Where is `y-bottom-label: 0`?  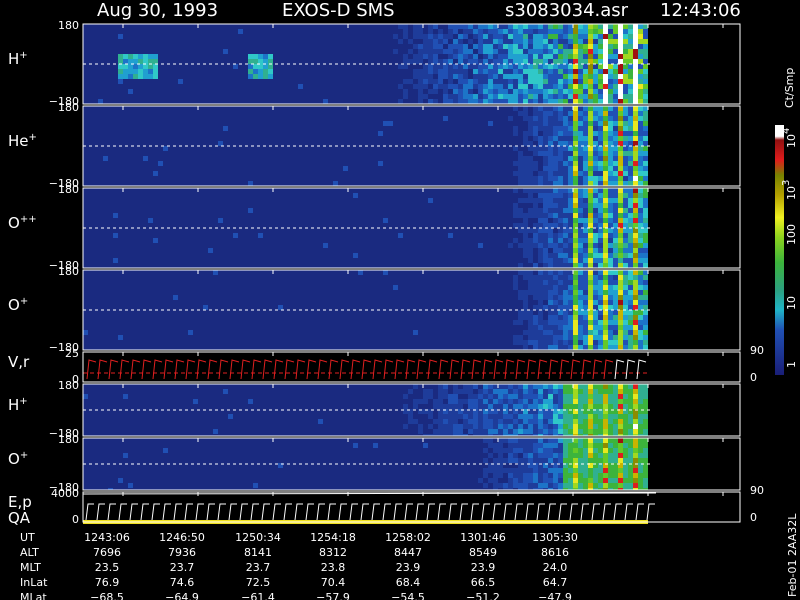
y-bottom-label: 0 is located at coordinates (75, 379).